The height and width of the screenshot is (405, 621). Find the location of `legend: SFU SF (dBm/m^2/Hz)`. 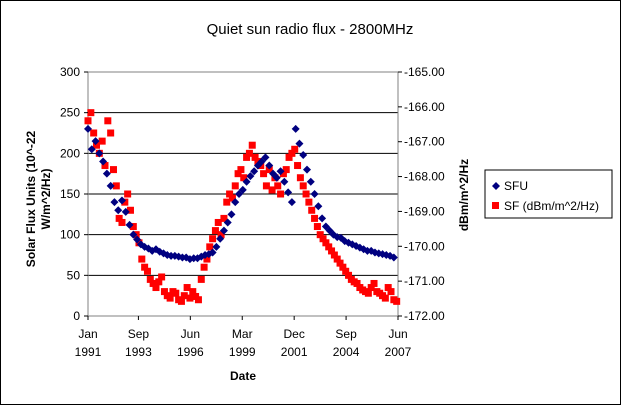

legend: SFU SF (dBm/m^2/Hz) is located at coordinates (548, 194).